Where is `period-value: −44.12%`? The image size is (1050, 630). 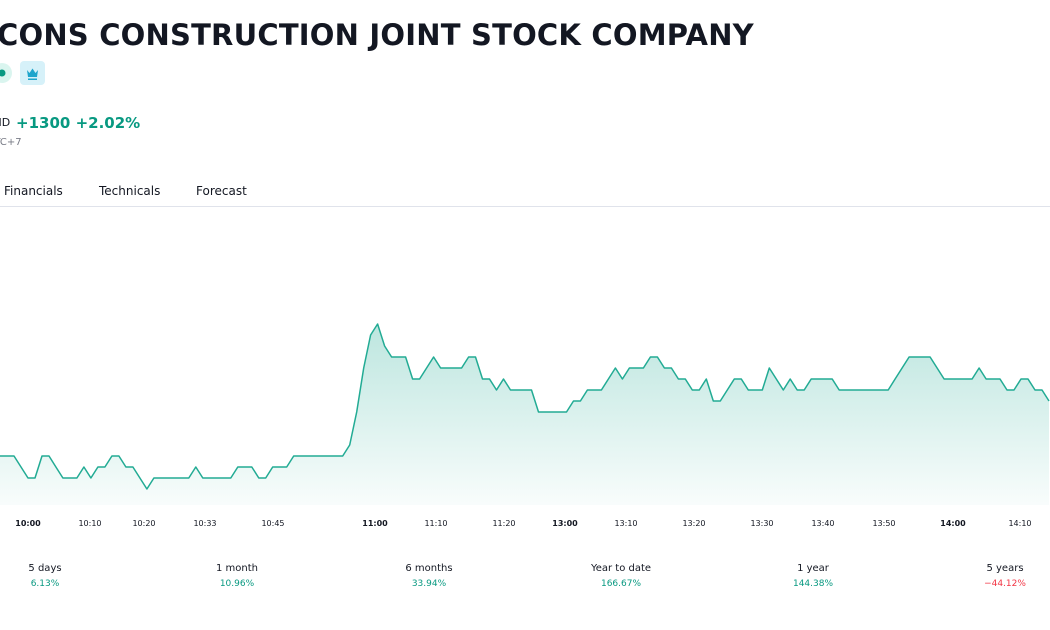
period-value: −44.12% is located at coordinates (1005, 584).